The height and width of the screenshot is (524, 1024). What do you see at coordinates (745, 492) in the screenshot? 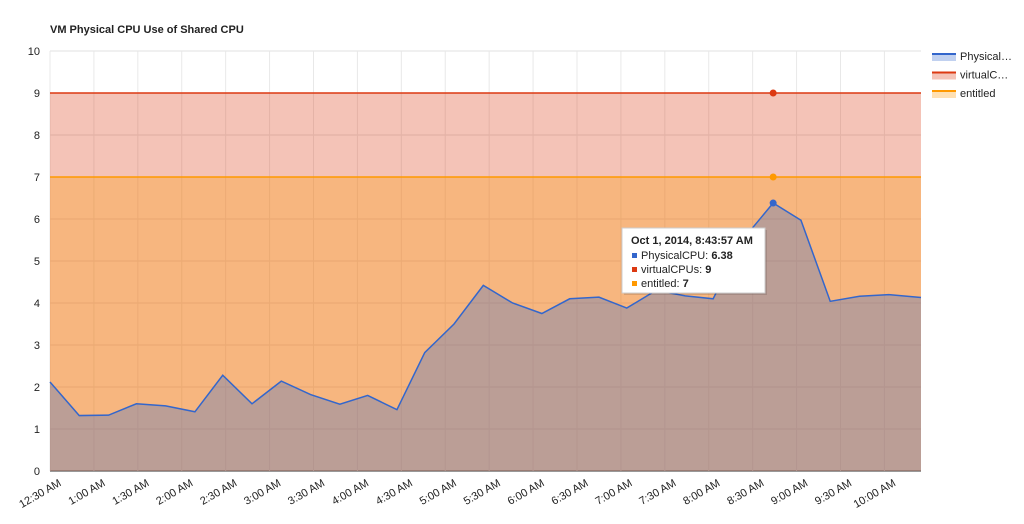
I see `x-tick-label: 8:30 AM` at bounding box center [745, 492].